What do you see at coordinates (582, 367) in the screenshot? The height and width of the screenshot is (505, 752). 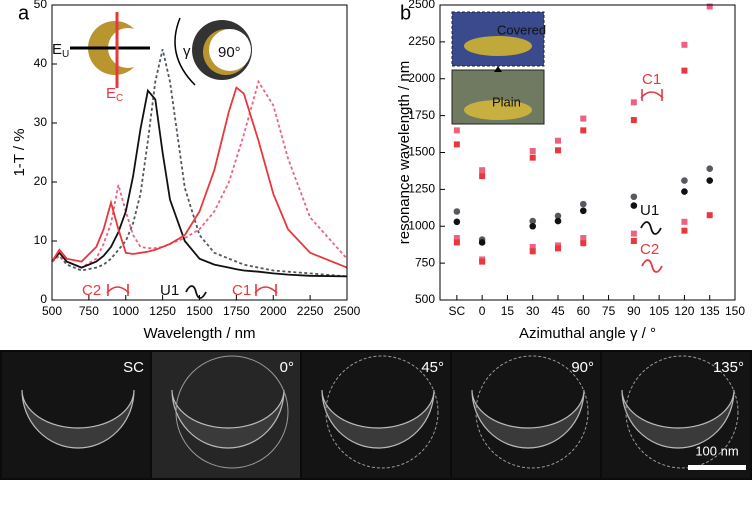 I see `image-label: 90°` at bounding box center [582, 367].